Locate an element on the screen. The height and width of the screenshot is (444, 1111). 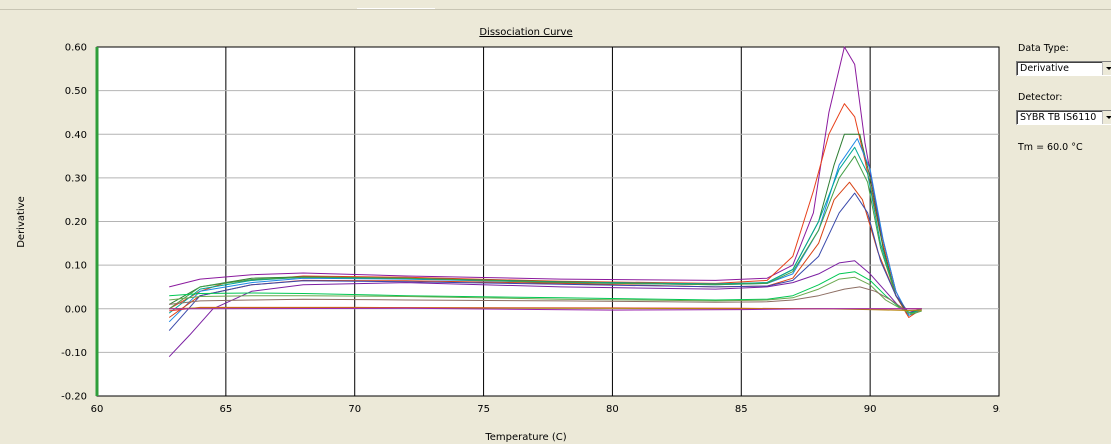
x-tick-label: 65 is located at coordinates (225, 409).